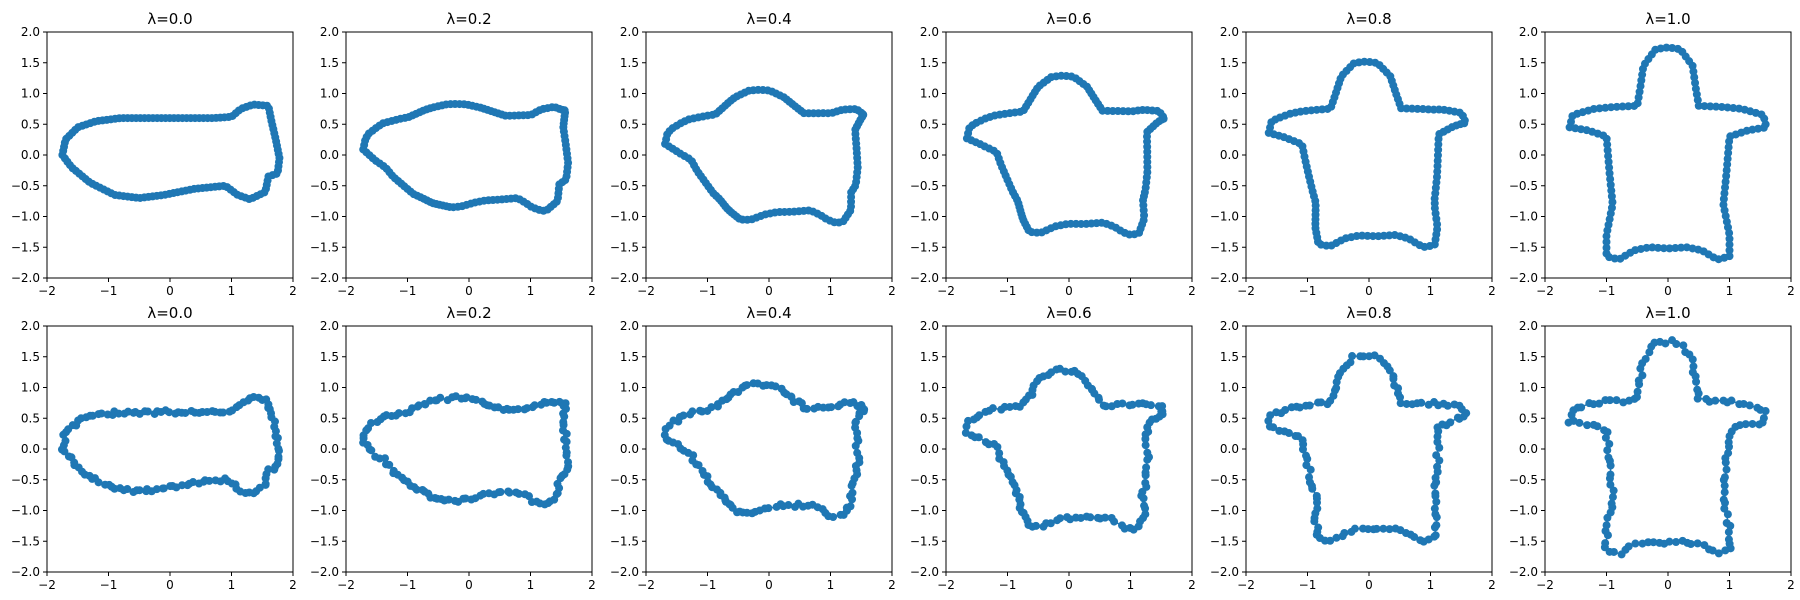 The image size is (1800, 600). What do you see at coordinates (768, 19) in the screenshot?
I see `panel-title: λ=0.4` at bounding box center [768, 19].